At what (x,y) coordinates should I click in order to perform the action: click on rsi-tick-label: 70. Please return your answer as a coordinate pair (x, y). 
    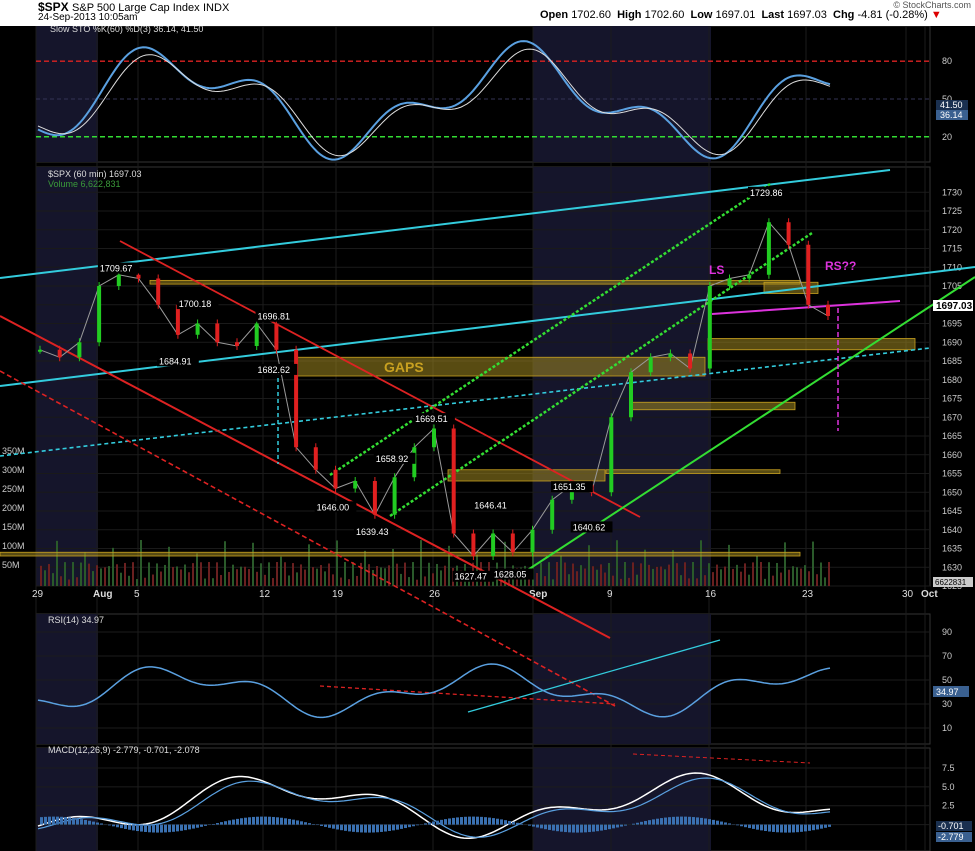
    Looking at the image, I should click on (947, 656).